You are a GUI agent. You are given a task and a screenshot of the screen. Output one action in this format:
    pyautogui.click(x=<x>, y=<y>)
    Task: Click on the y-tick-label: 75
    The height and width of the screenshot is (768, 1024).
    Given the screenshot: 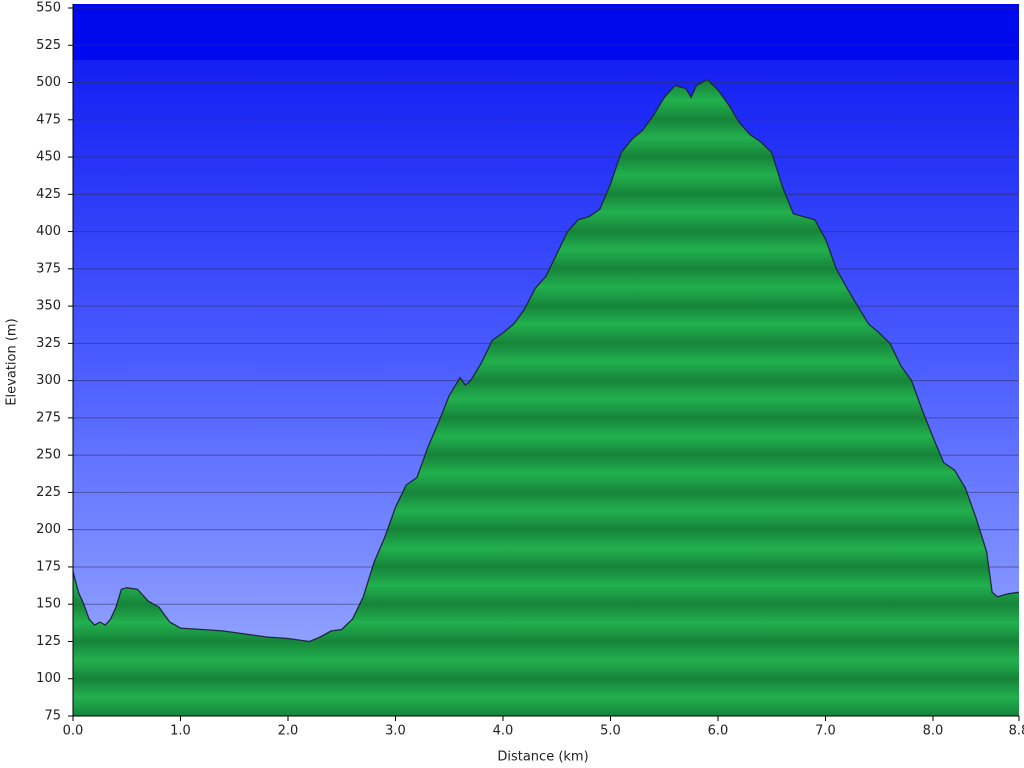 What is the action you would take?
    pyautogui.click(x=52, y=716)
    